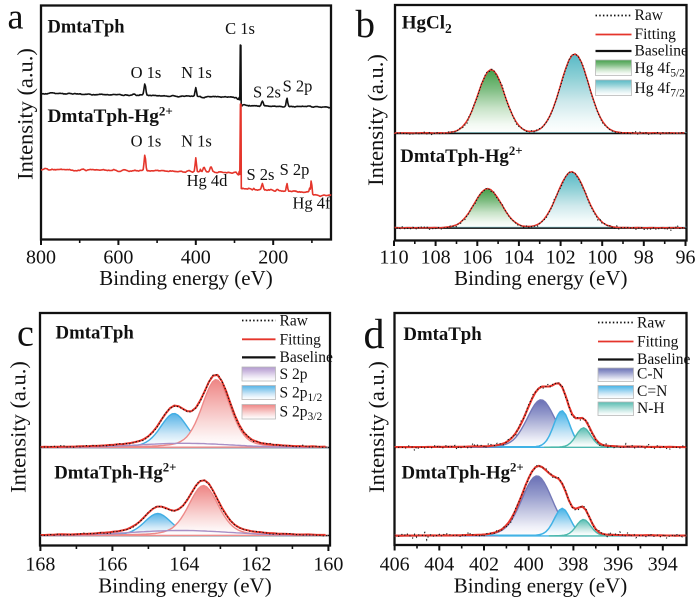 The image size is (700, 611). What do you see at coordinates (439, 565) in the screenshot?
I see `svg-text: 404` at bounding box center [439, 565].